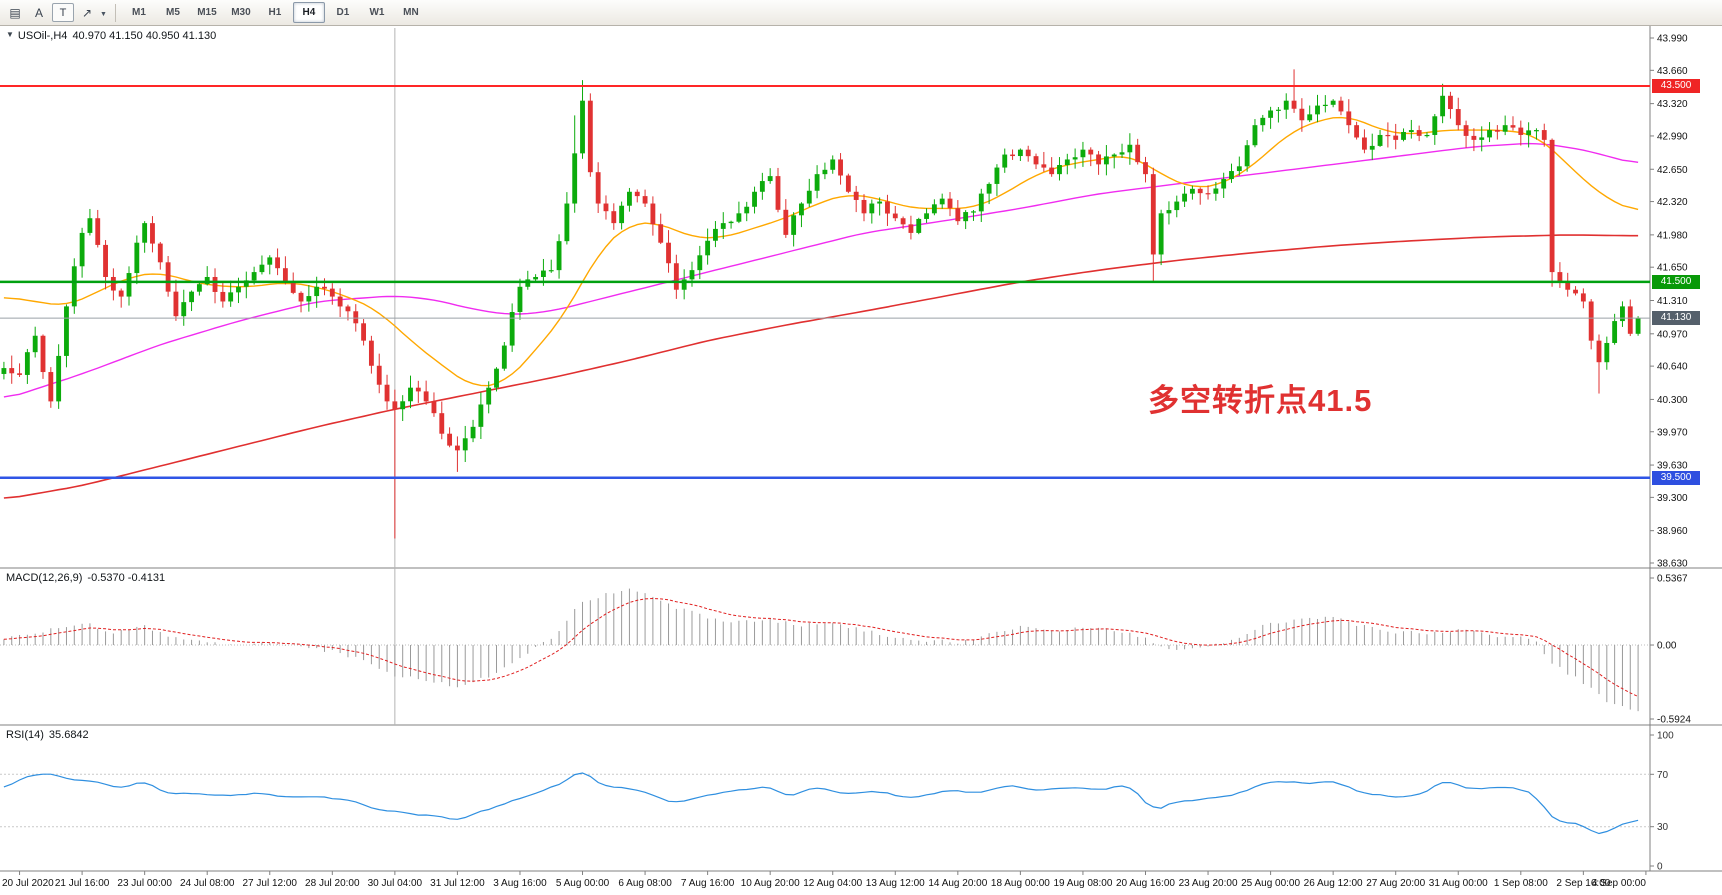  I want to click on svg-text: 0.00, so click(1667, 646).